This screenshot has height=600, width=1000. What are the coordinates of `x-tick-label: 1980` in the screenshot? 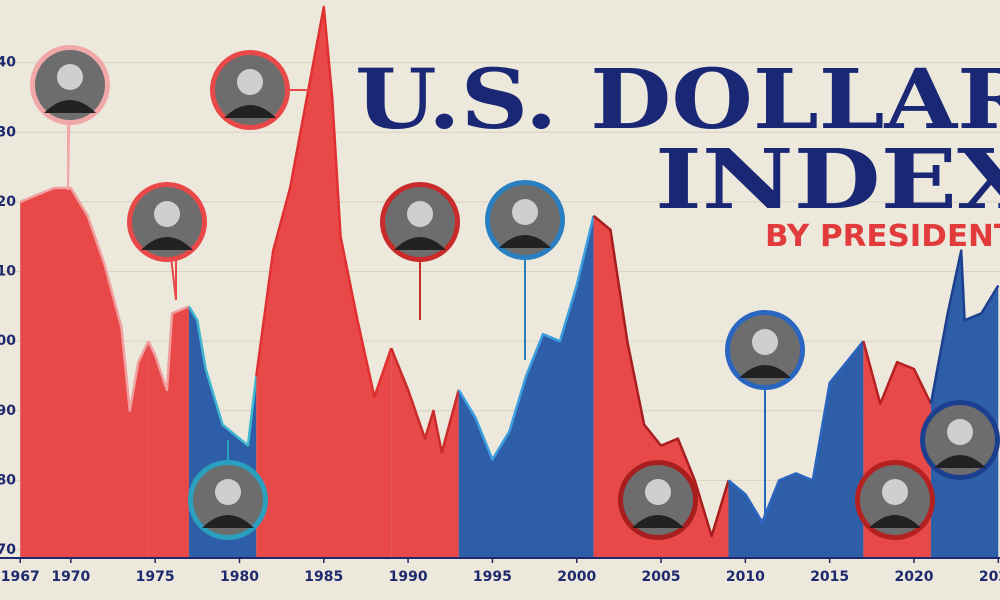 It's located at (239, 577).